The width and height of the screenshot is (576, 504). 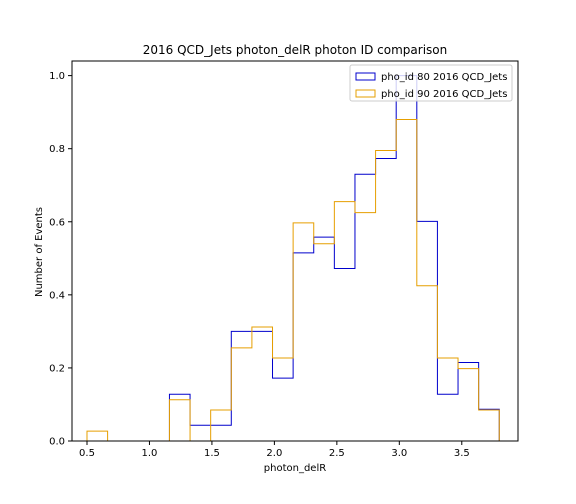 What do you see at coordinates (57, 295) in the screenshot?
I see `y-tick-label: 0.4` at bounding box center [57, 295].